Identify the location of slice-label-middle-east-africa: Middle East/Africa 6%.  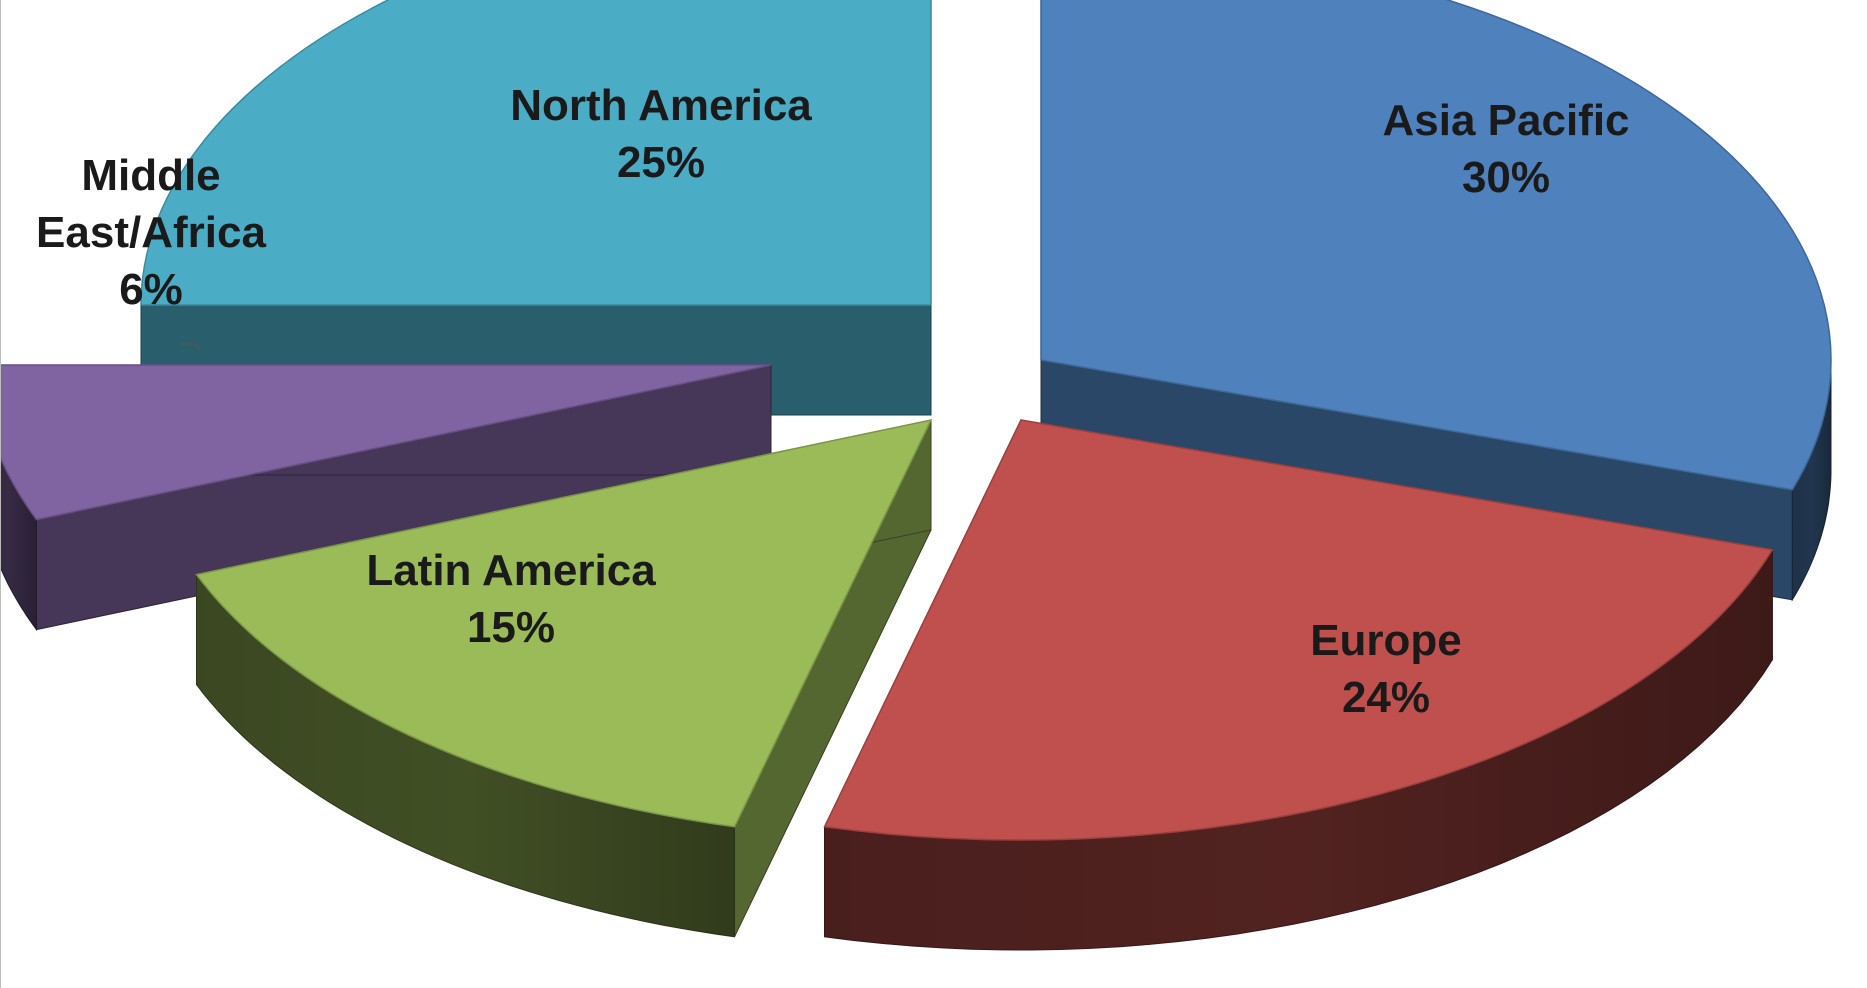
(151, 232).